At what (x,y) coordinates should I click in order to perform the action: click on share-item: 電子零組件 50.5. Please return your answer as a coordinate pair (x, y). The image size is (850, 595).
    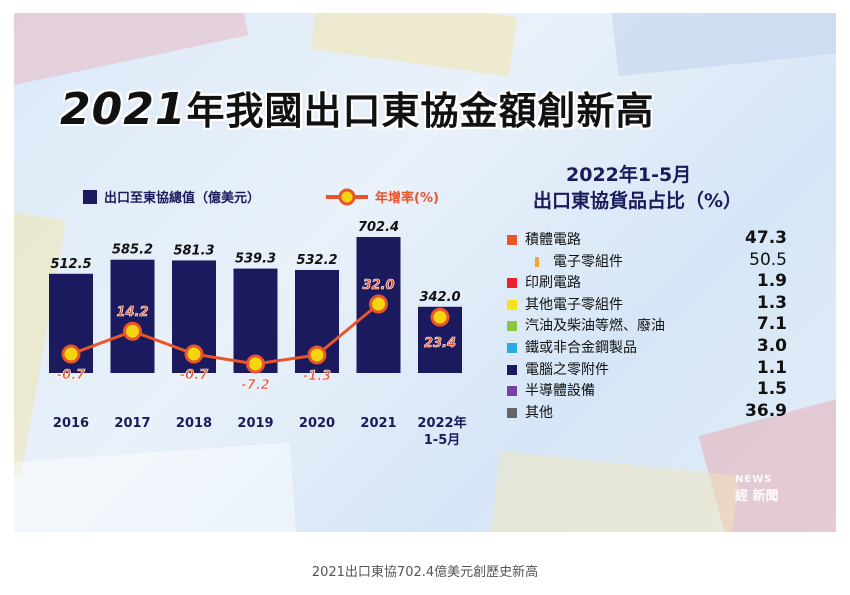
    Looking at the image, I should click on (646, 261).